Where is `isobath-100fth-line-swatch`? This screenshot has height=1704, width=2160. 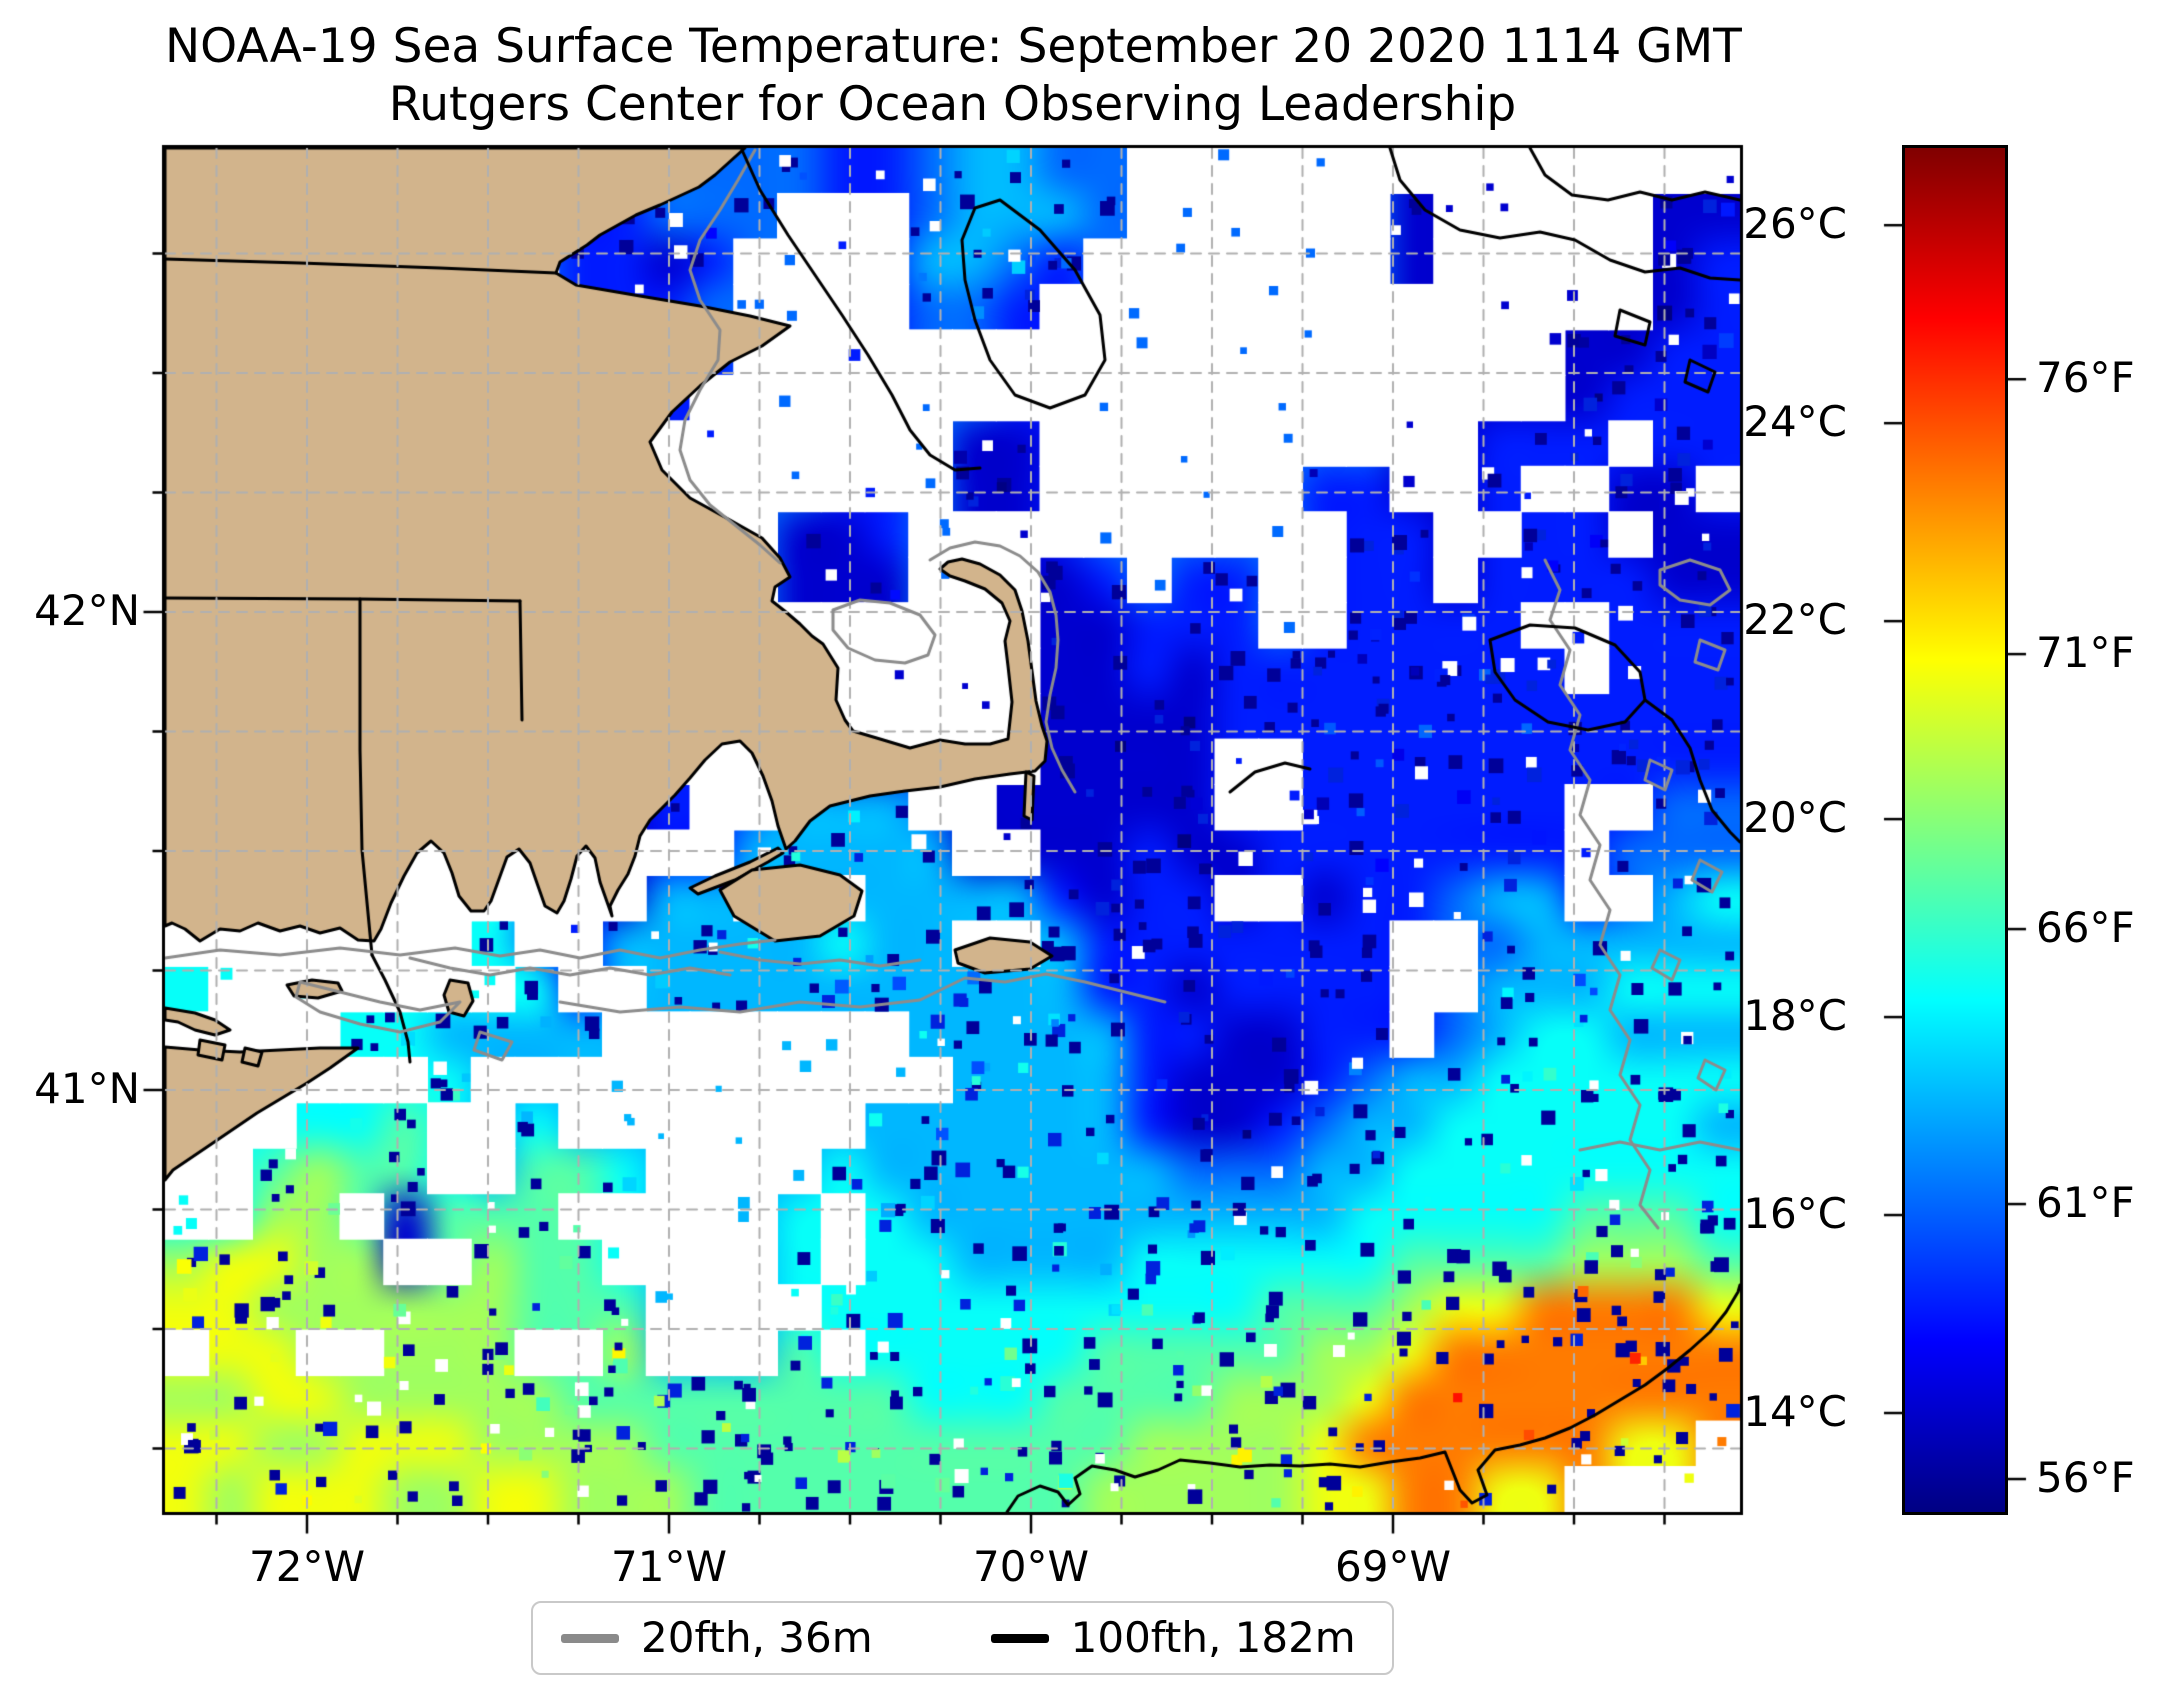 isobath-100fth-line-swatch is located at coordinates (1019, 1638).